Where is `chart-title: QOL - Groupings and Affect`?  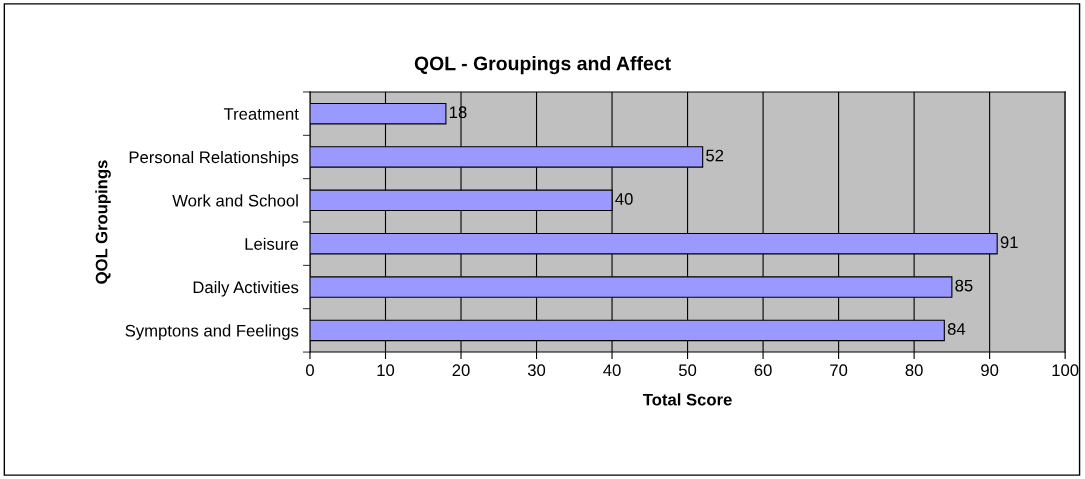 chart-title: QOL - Groupings and Affect is located at coordinates (542, 65).